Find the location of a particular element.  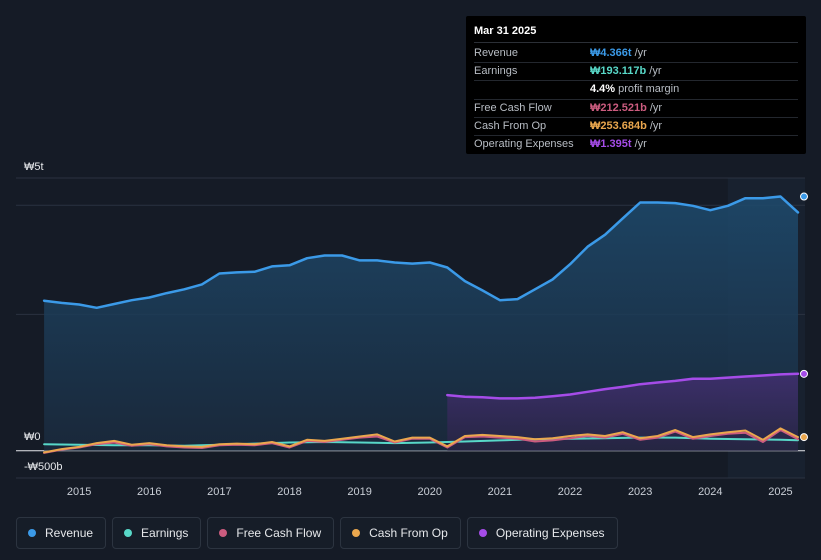

x-tick-label: 2015 is located at coordinates (79, 492).